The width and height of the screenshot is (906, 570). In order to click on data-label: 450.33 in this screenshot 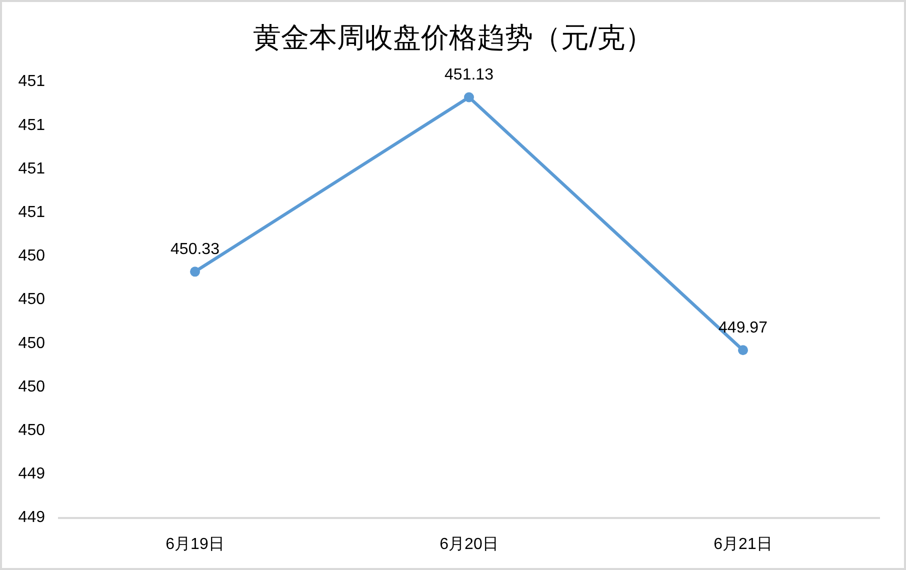, I will do `click(195, 249)`.